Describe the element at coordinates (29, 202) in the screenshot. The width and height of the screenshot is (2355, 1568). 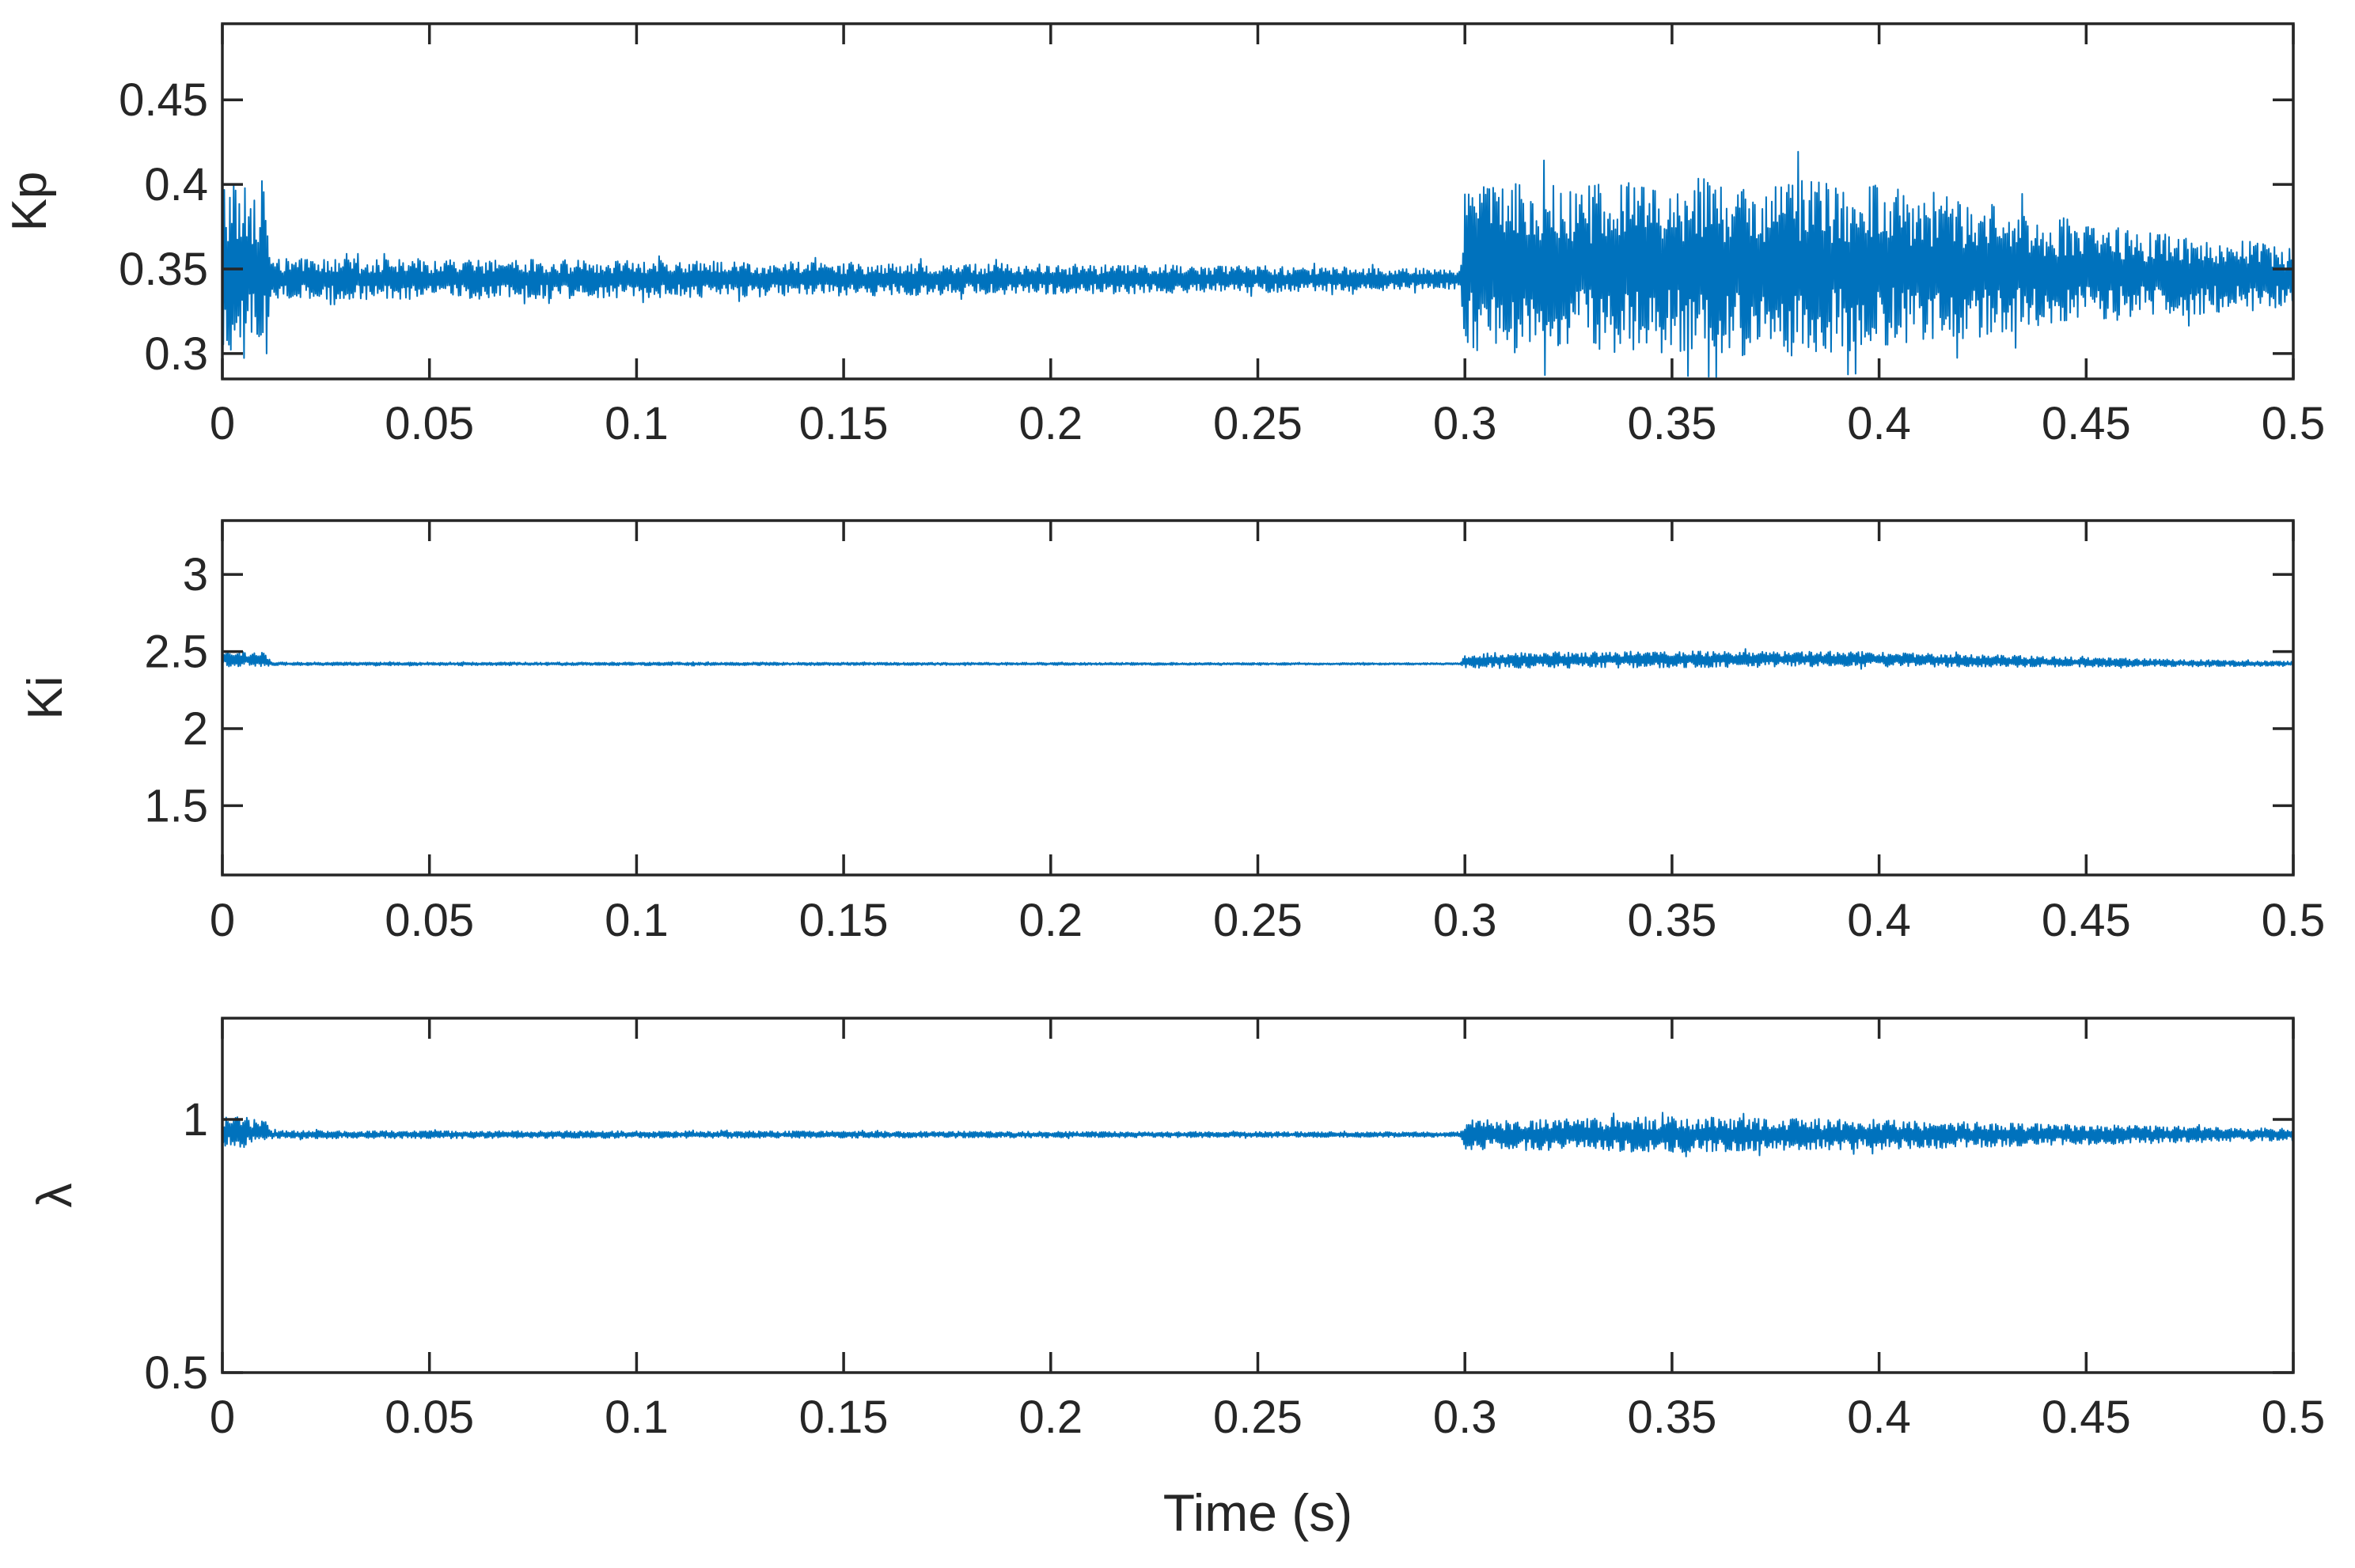
I see `kp-y-axis-label: Kp` at that location.